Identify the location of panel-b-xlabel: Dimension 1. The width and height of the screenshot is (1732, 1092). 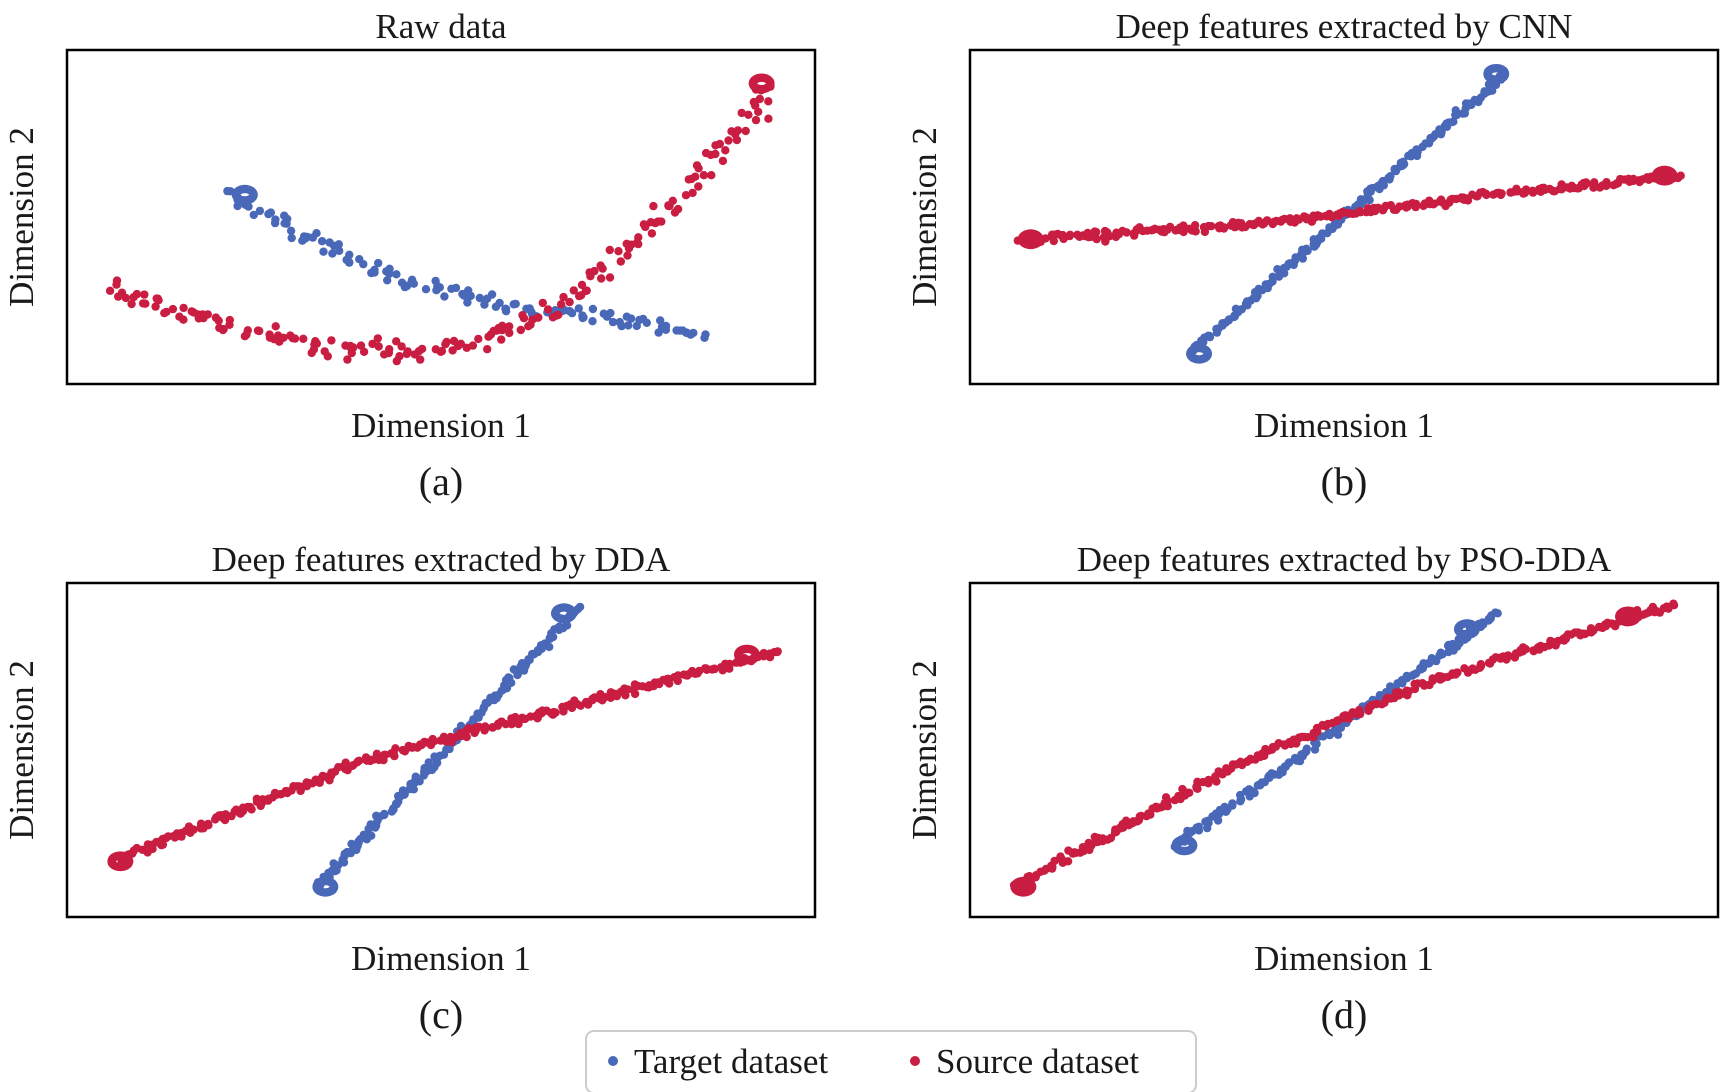
(1344, 425).